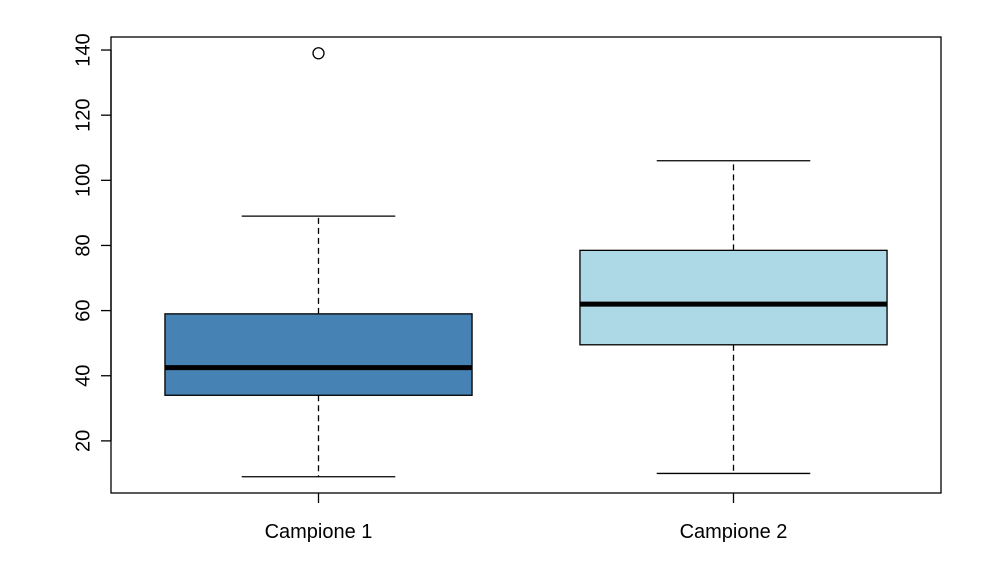  Describe the element at coordinates (83, 376) in the screenshot. I see `y-tick-label: 40` at that location.